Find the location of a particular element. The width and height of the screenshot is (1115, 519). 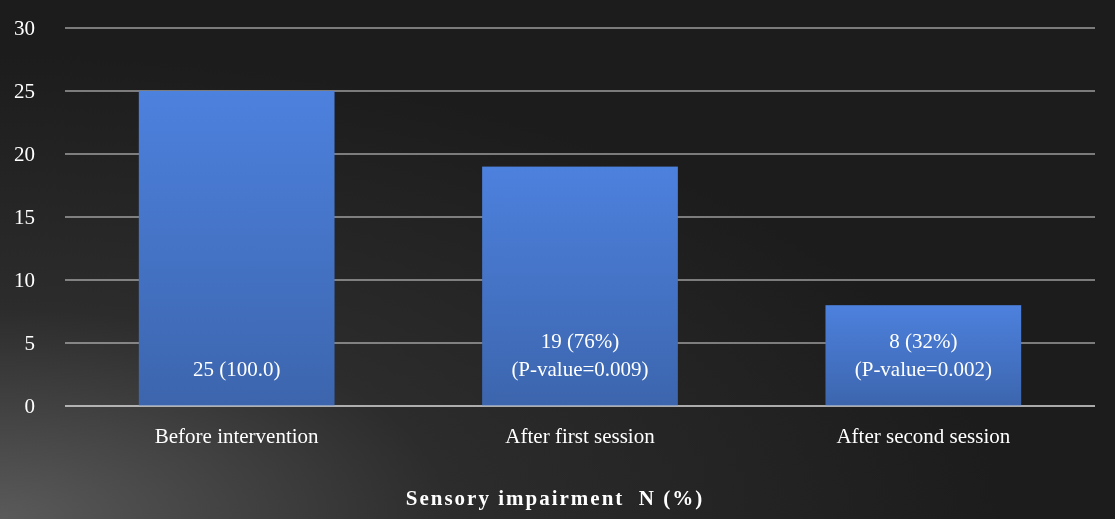

y-tick-label: 5 is located at coordinates (29, 343).